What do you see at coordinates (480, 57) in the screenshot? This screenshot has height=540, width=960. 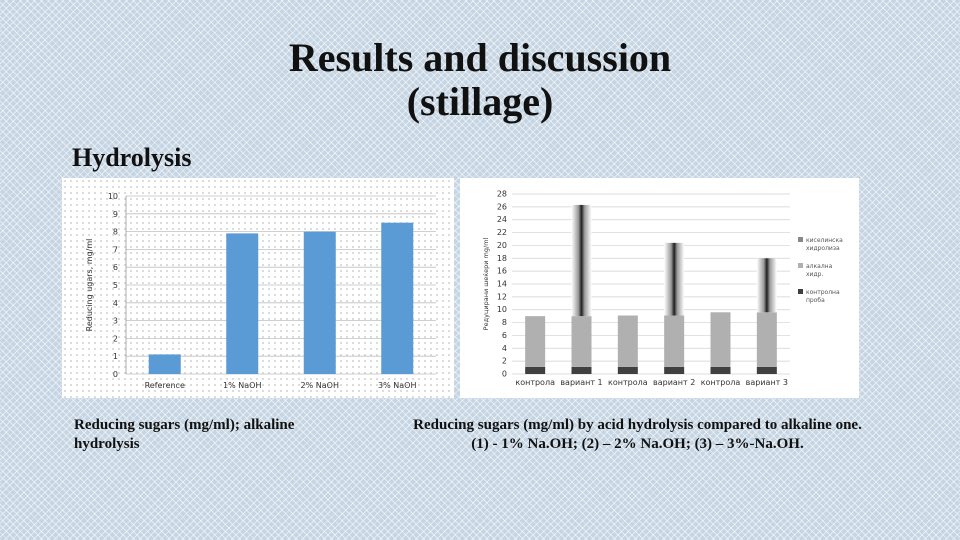 I see `title-line-1: Results and discussion` at bounding box center [480, 57].